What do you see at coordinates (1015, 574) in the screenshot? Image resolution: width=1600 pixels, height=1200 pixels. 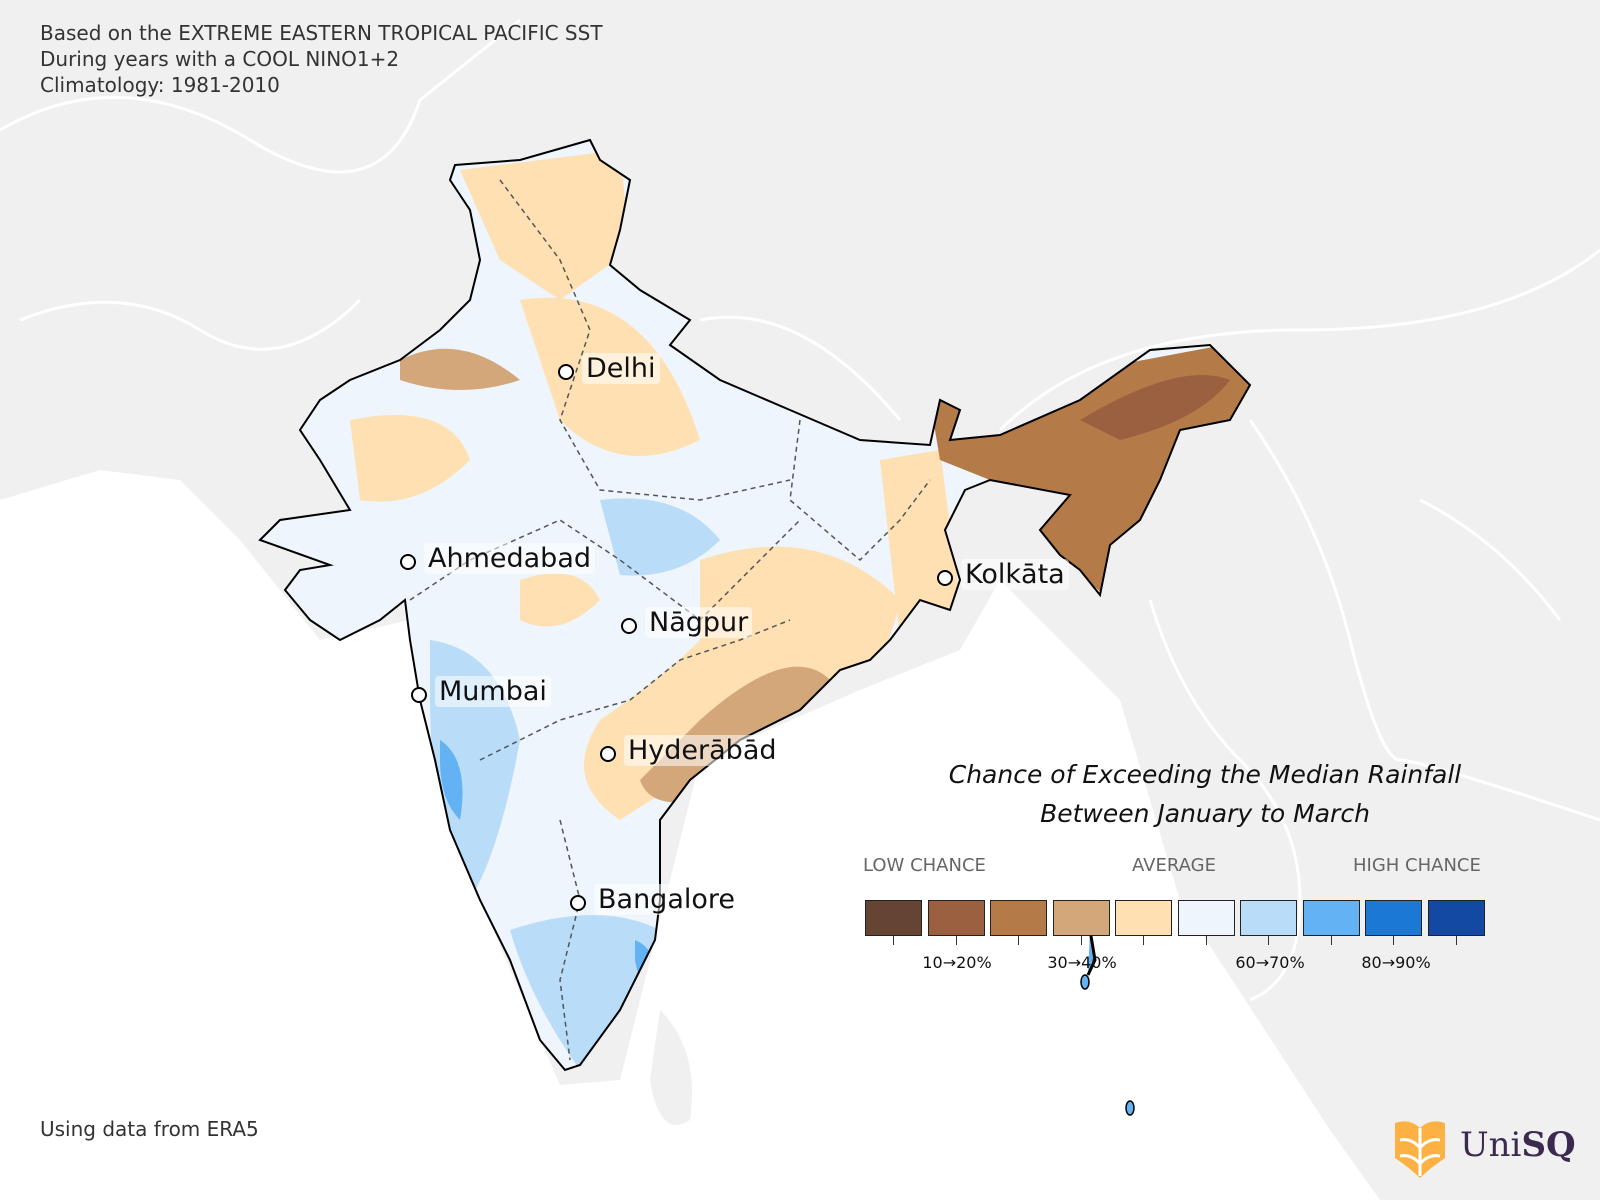 I see `city-label-kolkata: Kolkāta` at bounding box center [1015, 574].